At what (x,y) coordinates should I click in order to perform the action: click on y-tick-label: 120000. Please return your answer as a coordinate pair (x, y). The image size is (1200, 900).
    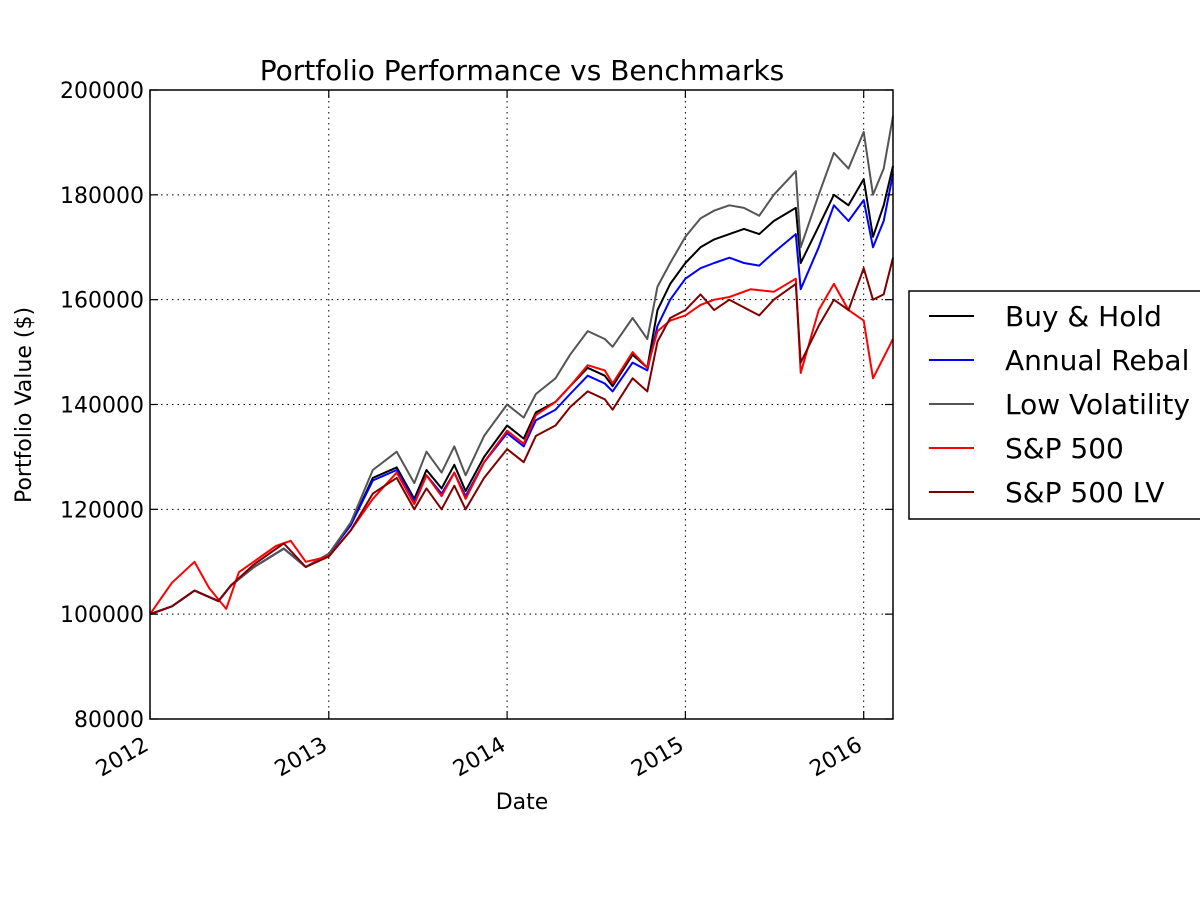
    Looking at the image, I should click on (102, 510).